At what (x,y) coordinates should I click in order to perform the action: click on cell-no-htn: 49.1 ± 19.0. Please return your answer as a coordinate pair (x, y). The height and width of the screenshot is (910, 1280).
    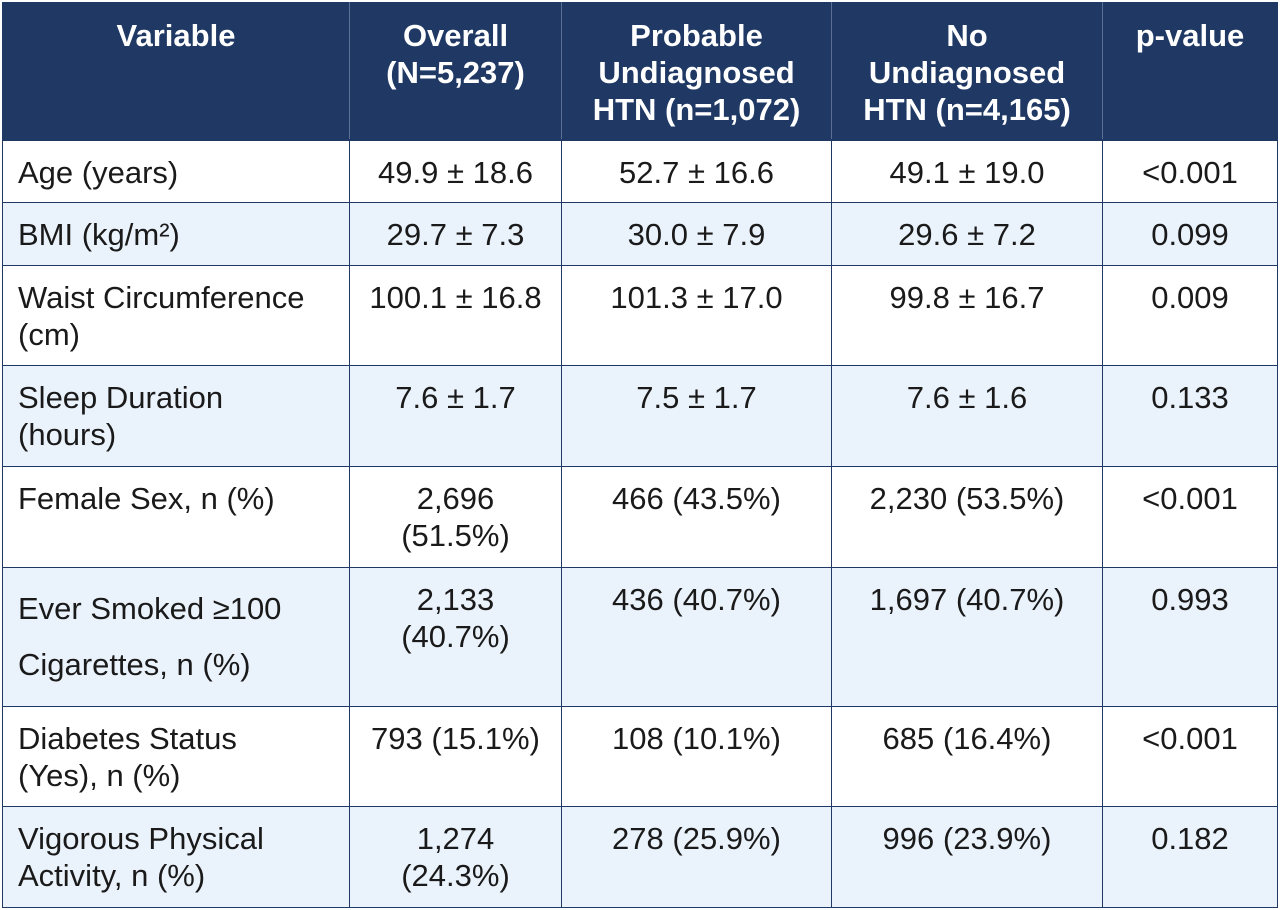
    Looking at the image, I should click on (967, 171).